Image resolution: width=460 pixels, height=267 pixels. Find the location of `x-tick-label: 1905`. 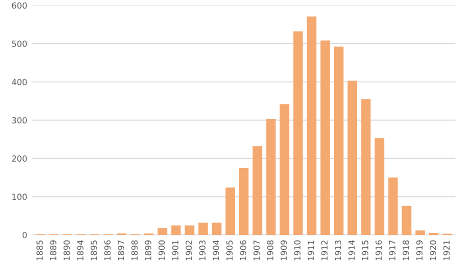

x-tick-label: 1905 is located at coordinates (229, 250).